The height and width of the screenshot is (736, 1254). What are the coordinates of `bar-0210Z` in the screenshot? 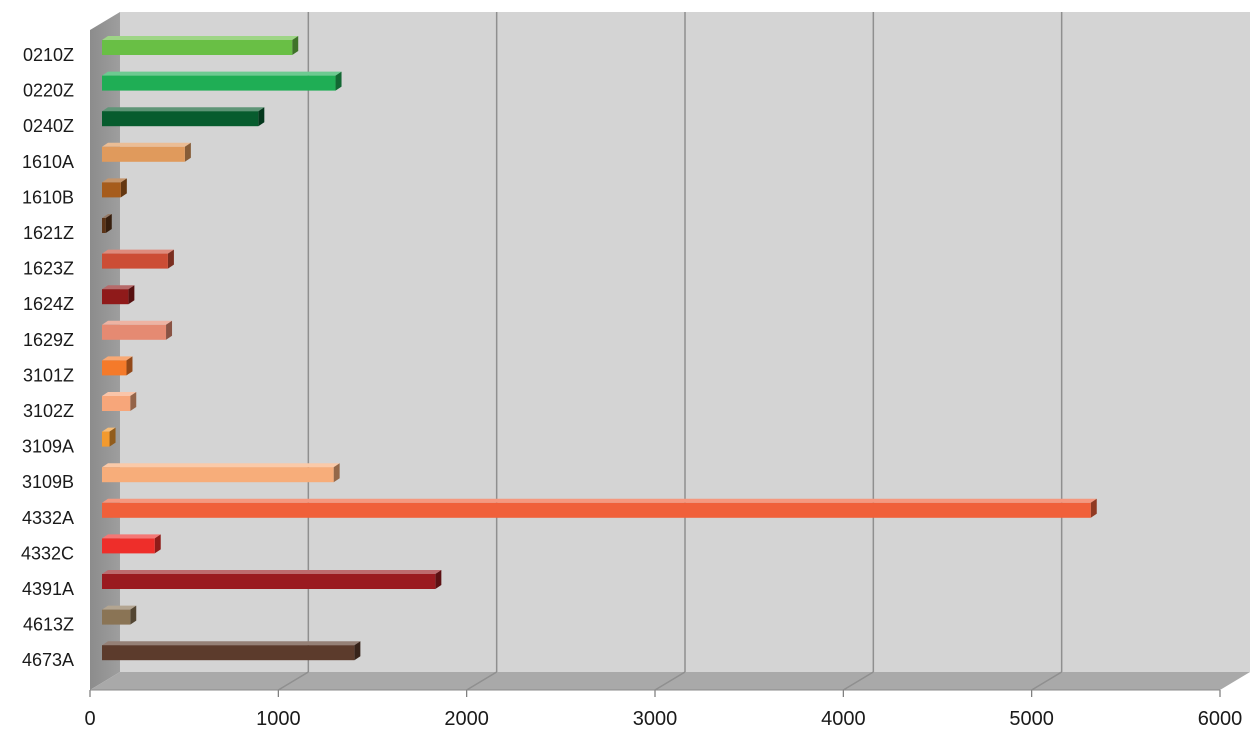 It's located at (200, 45).